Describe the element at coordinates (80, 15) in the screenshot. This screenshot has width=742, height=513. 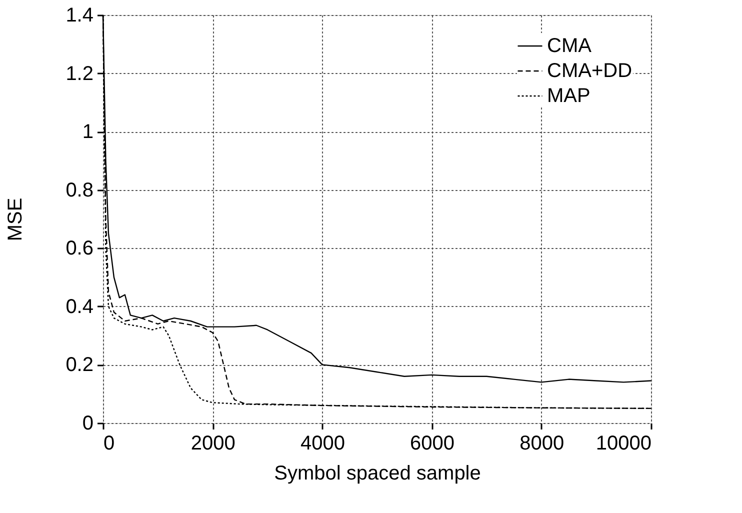
I see `y-tick-label: 1.4` at that location.